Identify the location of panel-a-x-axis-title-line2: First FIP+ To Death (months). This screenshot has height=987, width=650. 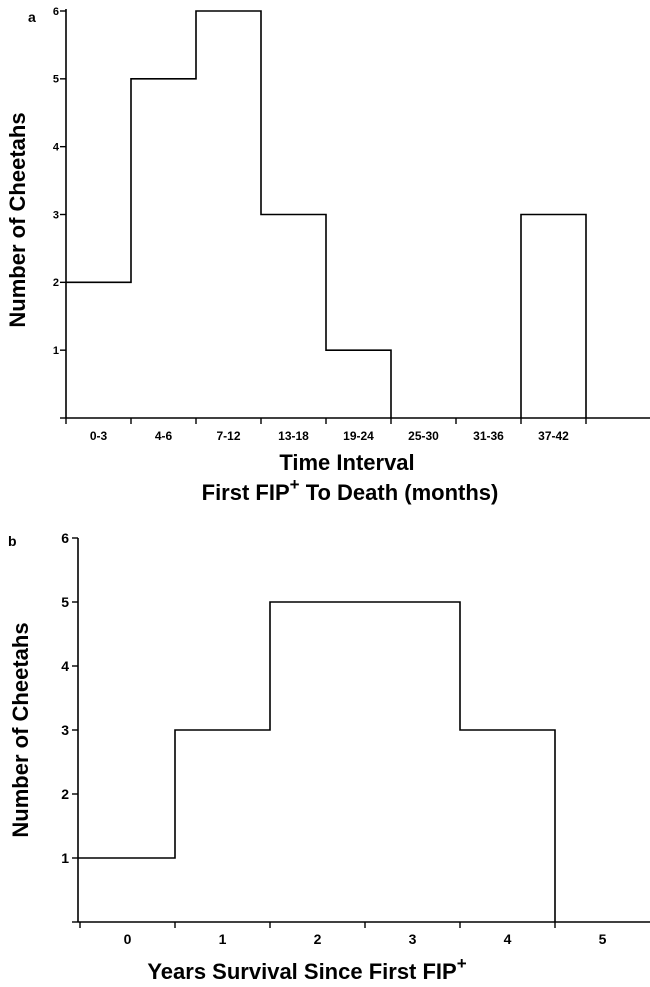
(350, 490).